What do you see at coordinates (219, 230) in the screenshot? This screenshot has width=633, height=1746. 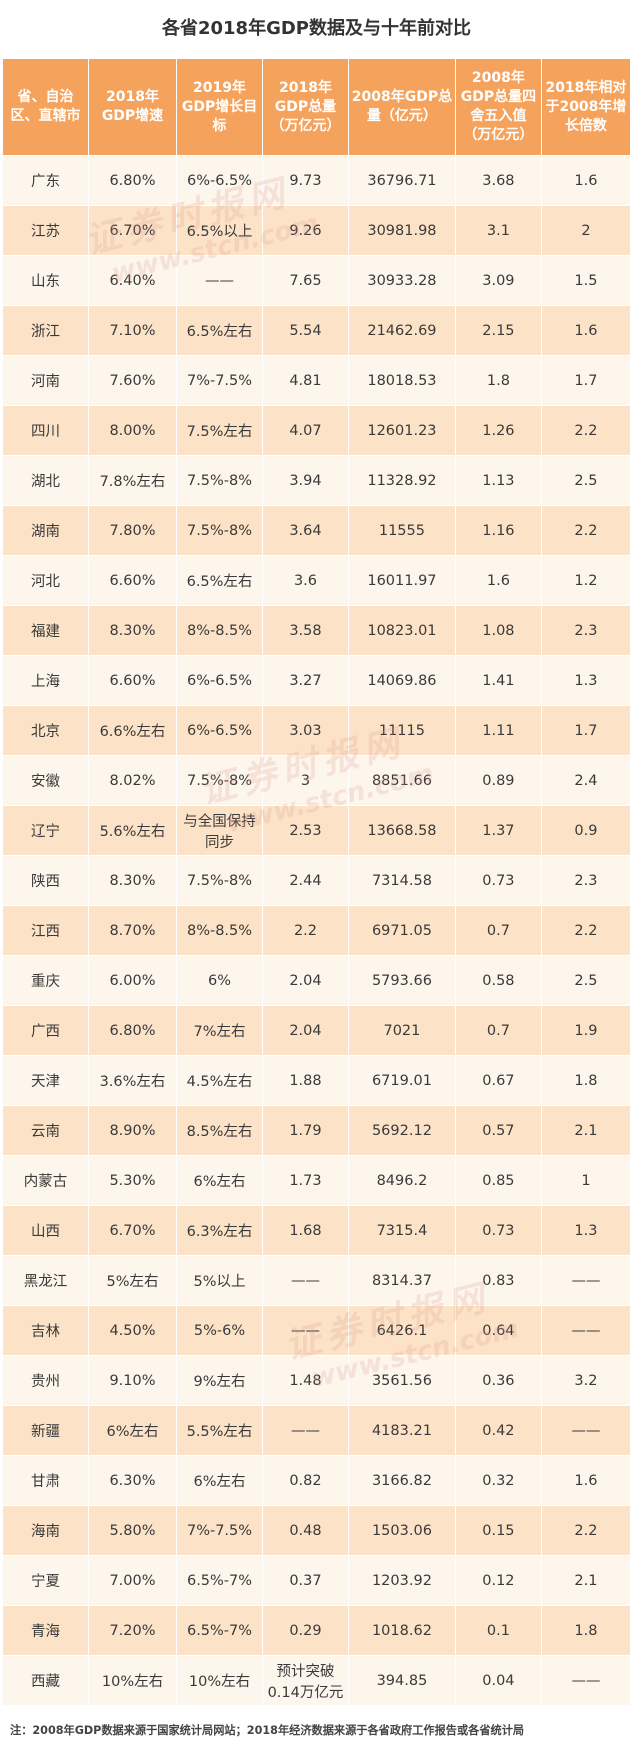 I see `cell-growth-target-2019: 6.5%以上` at bounding box center [219, 230].